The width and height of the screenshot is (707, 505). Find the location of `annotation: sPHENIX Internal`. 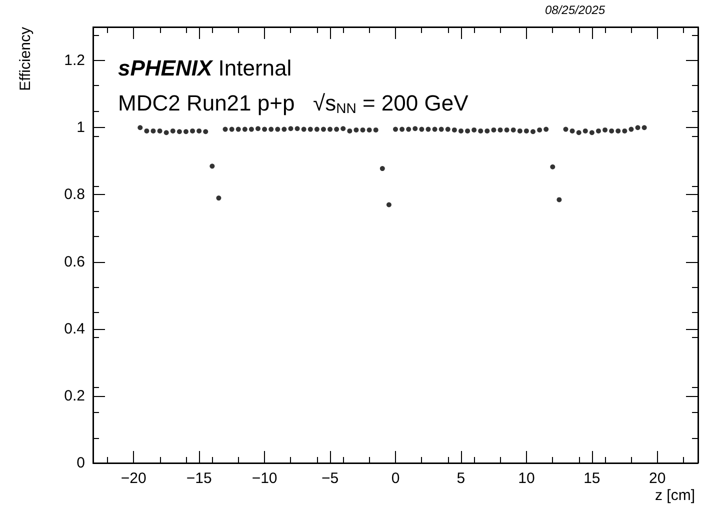

annotation: sPHENIX Internal is located at coordinates (205, 68).